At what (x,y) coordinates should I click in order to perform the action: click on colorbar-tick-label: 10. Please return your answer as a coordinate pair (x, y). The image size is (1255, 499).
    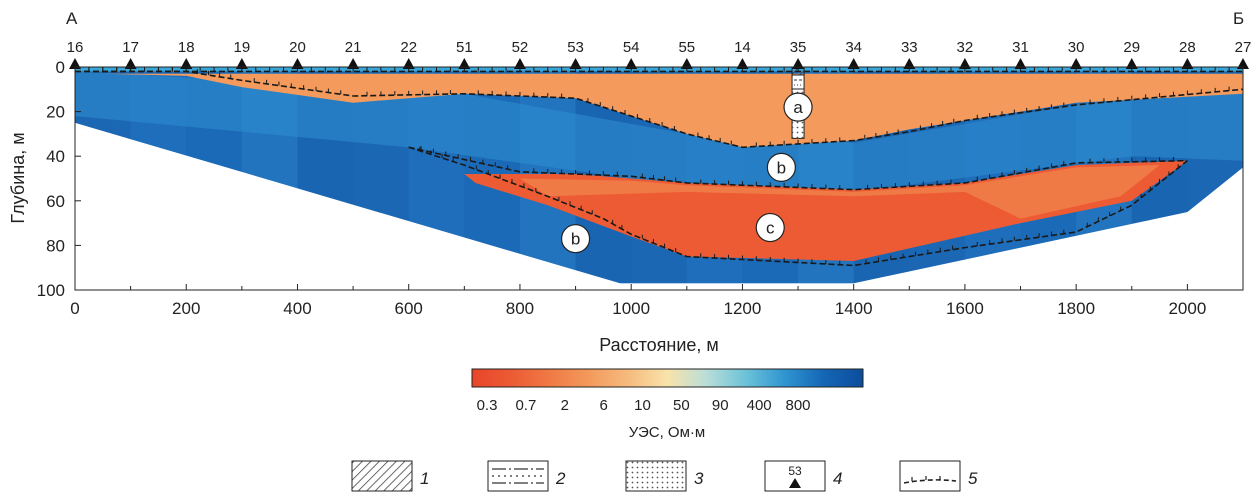
    Looking at the image, I should click on (642, 405).